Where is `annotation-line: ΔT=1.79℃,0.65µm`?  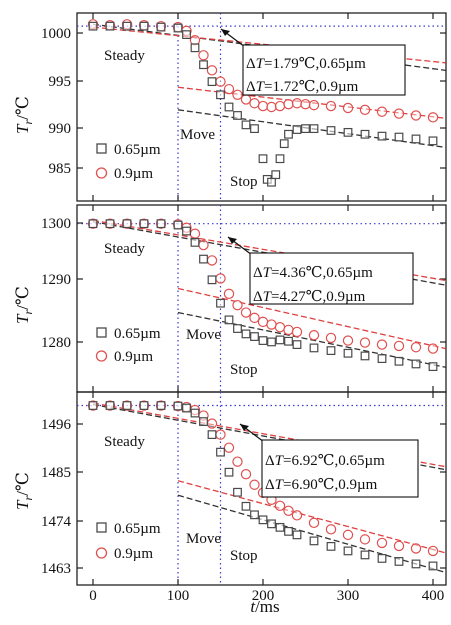 annotation-line: ΔT=1.79℃,0.65µm is located at coordinates (306, 64).